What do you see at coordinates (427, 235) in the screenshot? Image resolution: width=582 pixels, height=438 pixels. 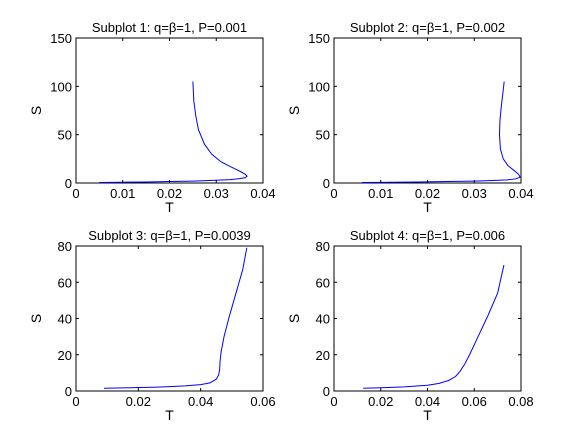 I see `subplot-title: Subplot 4: q=β=1, P=0.006` at bounding box center [427, 235].